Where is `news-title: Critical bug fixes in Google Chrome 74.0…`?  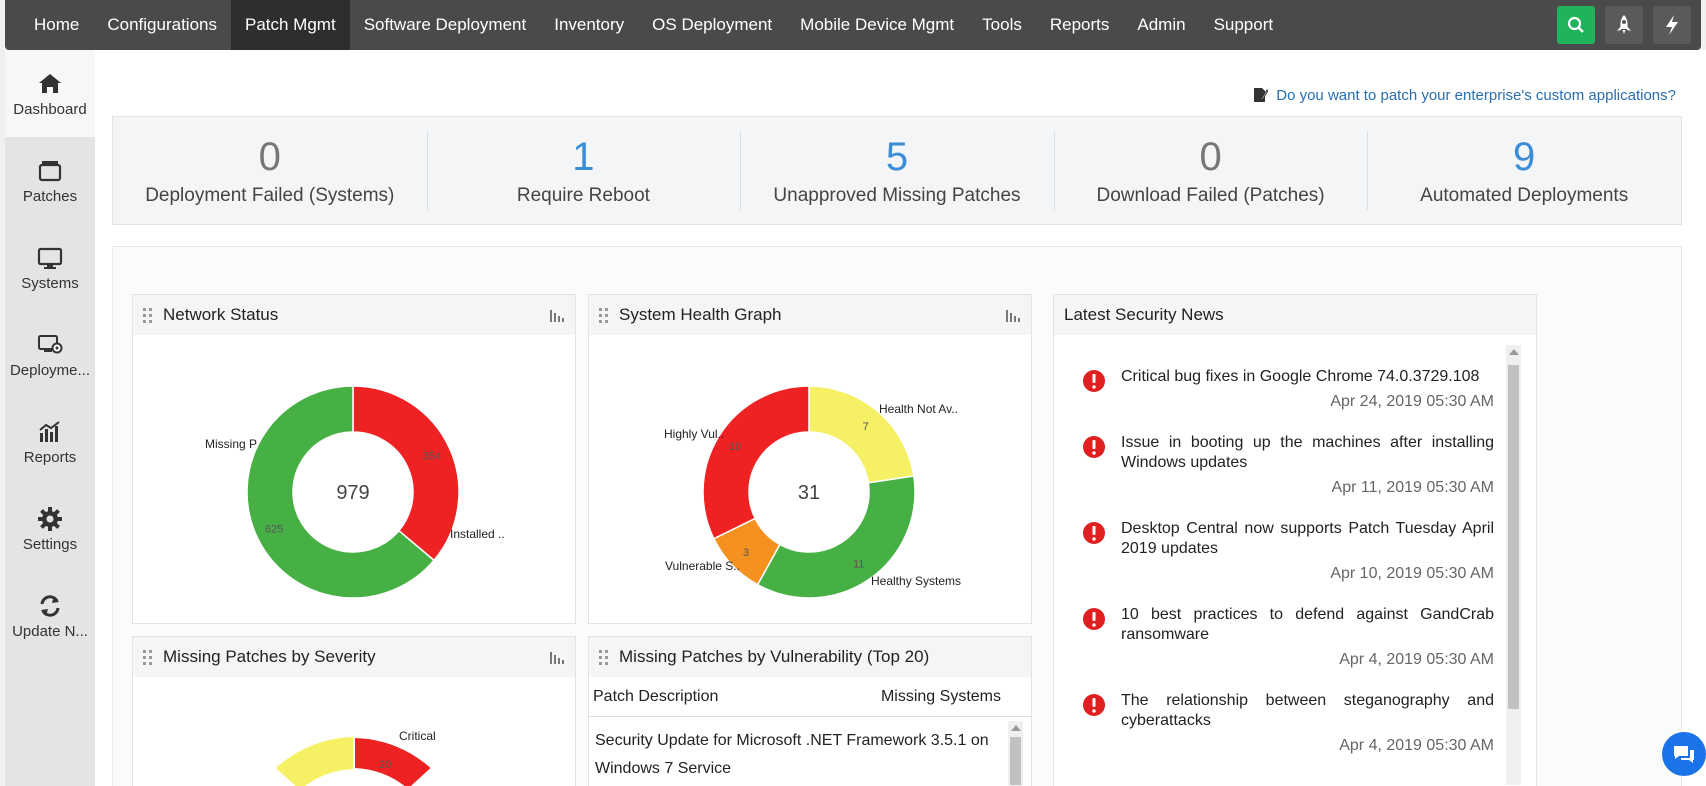
news-title: Critical bug fixes in Google Chrome 74.0… is located at coordinates (1300, 376).